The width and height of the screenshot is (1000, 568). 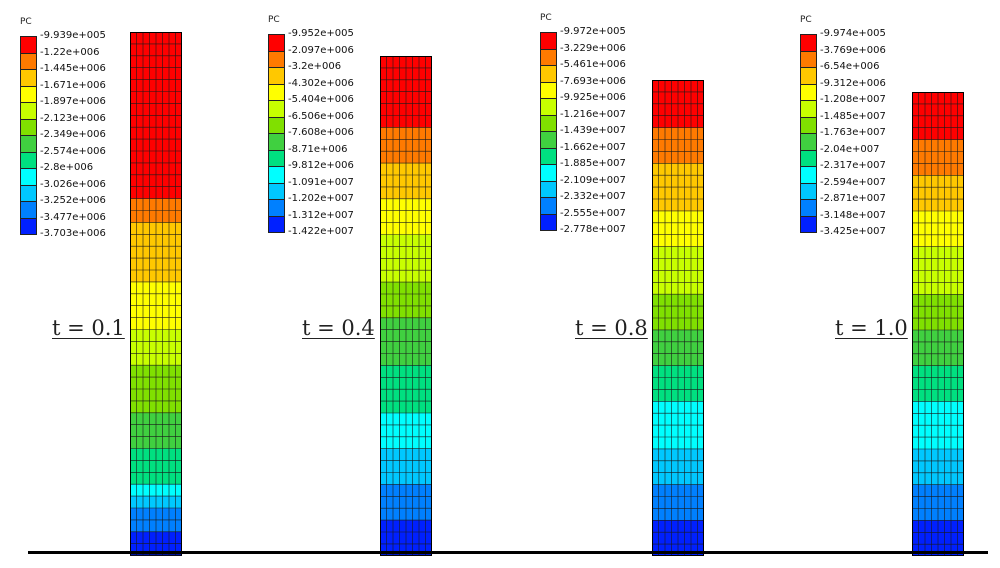 What do you see at coordinates (73, 184) in the screenshot?
I see `legend-label: -3.026e+006` at bounding box center [73, 184].